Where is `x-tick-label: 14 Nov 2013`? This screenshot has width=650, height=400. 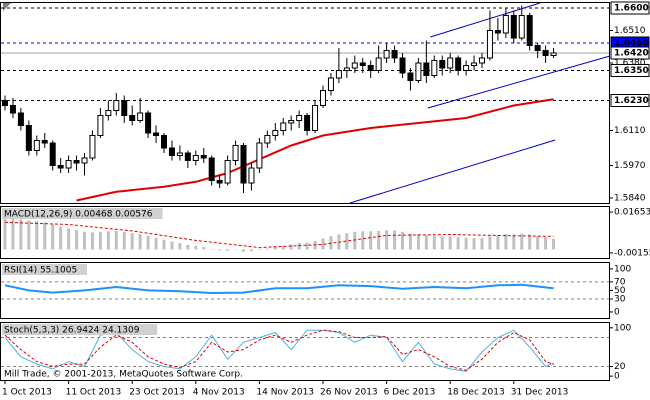
x-tick-label: 14 Nov 2013 is located at coordinates (285, 393).